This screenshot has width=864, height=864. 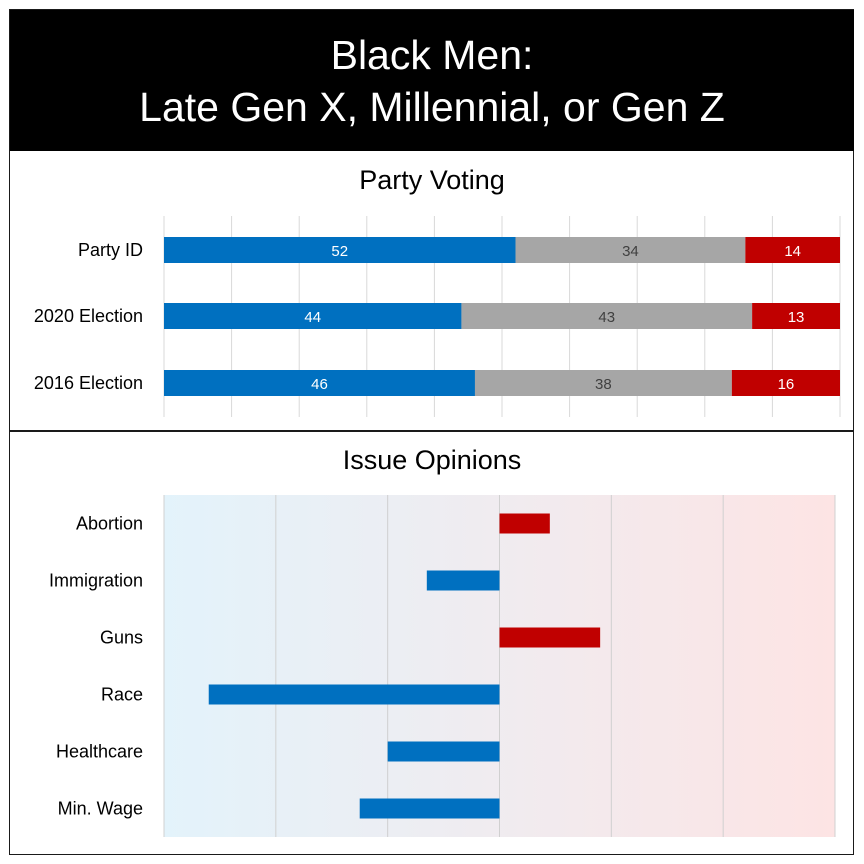 What do you see at coordinates (88, 316) in the screenshot?
I see `party-category-label: 2020 Election` at bounding box center [88, 316].